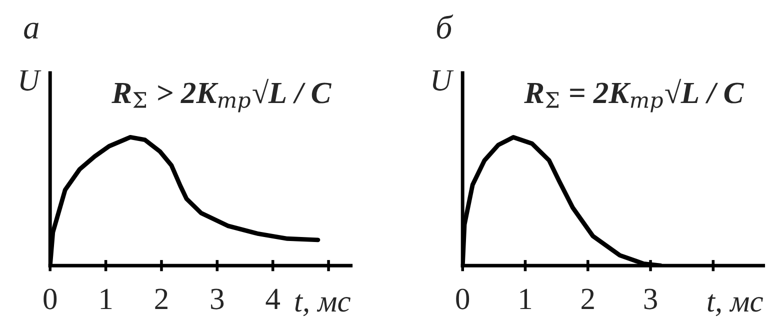 The height and width of the screenshot is (332, 771). What do you see at coordinates (634, 95) in the screenshot?
I see `text: R$_{Σ}$ = 2K$_{тр}$√L / C` at bounding box center [634, 95].